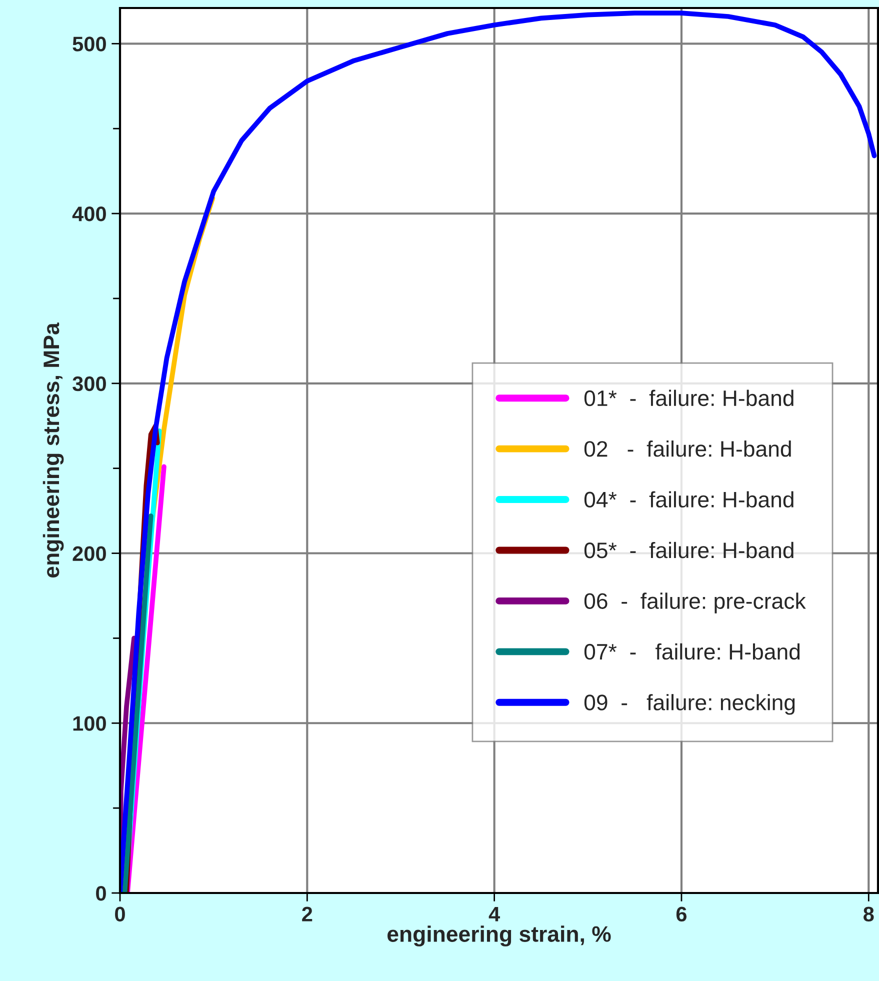 This screenshot has height=981, width=879. I want to click on y-tick-label: 300, so click(89, 384).